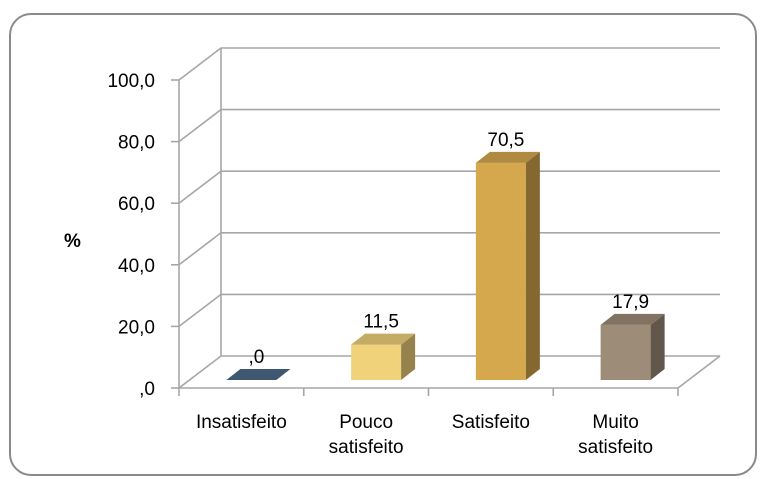 This screenshot has width=760, height=479. What do you see at coordinates (147, 389) in the screenshot?
I see `y-tick-label: ,0` at bounding box center [147, 389].